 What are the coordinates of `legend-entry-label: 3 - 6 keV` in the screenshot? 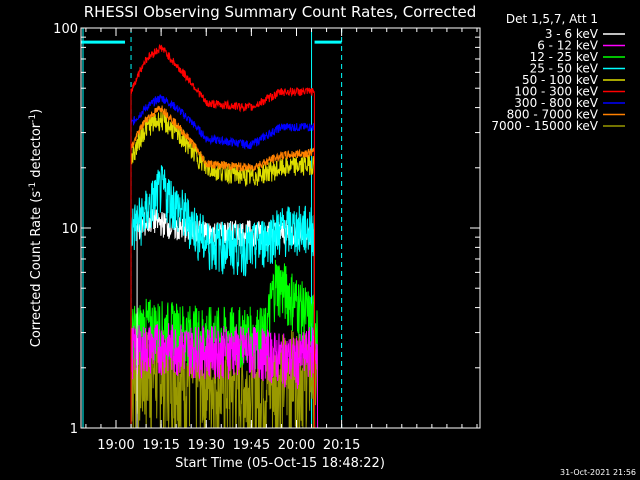 It's located at (572, 34).